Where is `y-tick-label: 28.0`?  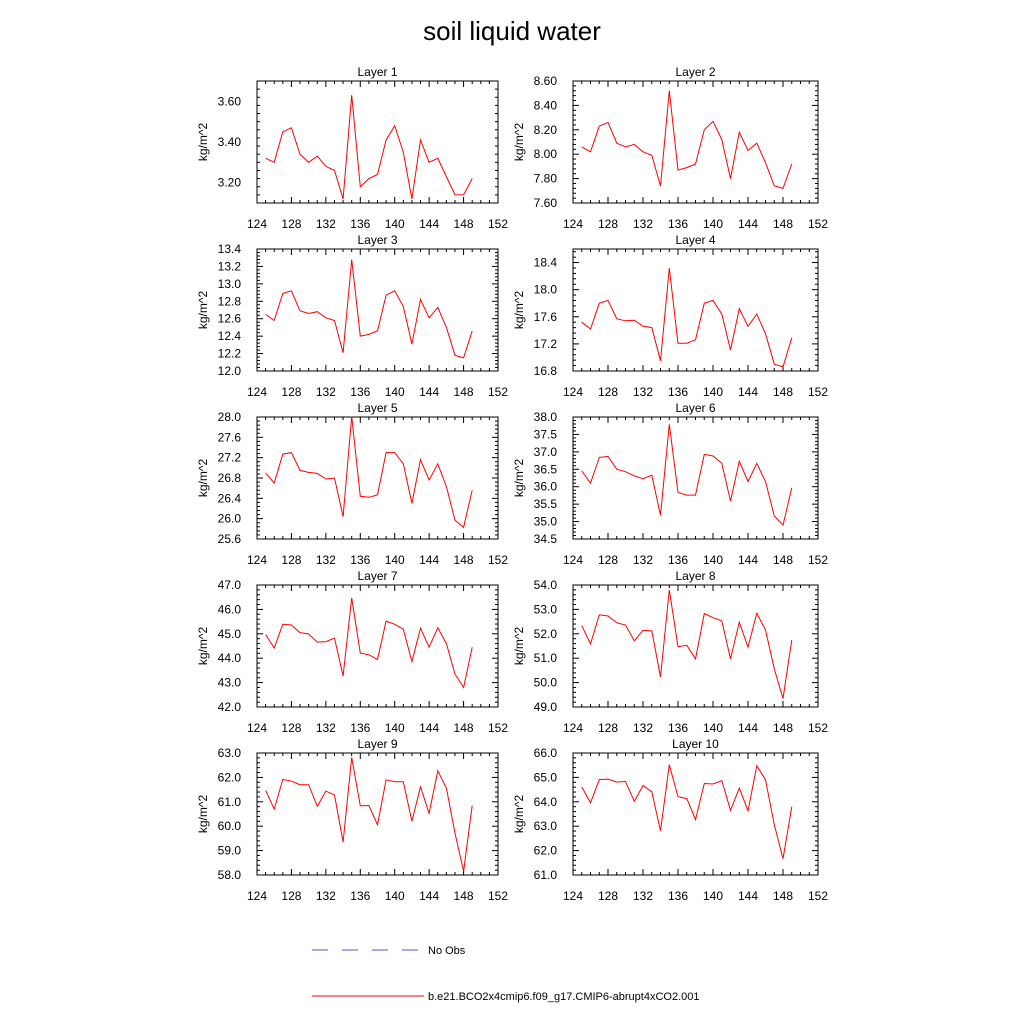
y-tick-label: 28.0 is located at coordinates (230, 417).